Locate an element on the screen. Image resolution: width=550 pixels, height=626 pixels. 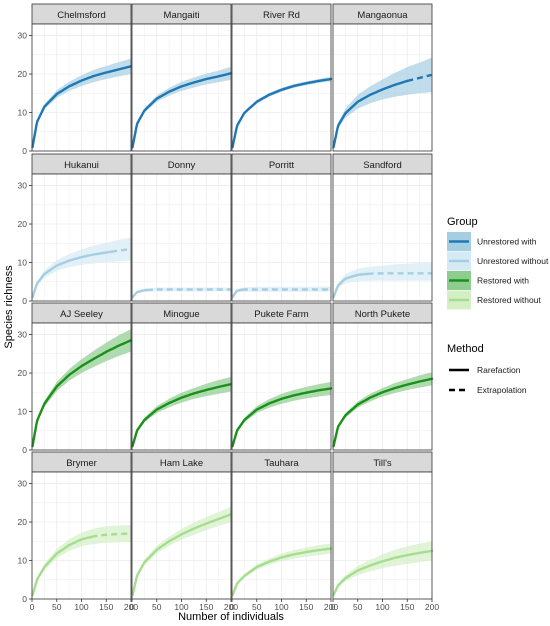
panel-strip-label: Mangaiti is located at coordinates (182, 15).